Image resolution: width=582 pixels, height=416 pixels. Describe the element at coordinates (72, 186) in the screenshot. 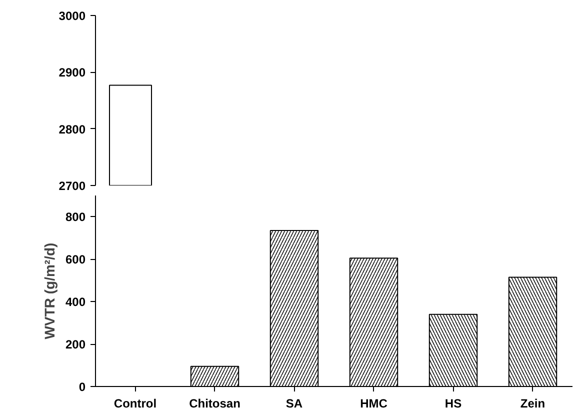

I see `y-tick-label: 2700` at that location.